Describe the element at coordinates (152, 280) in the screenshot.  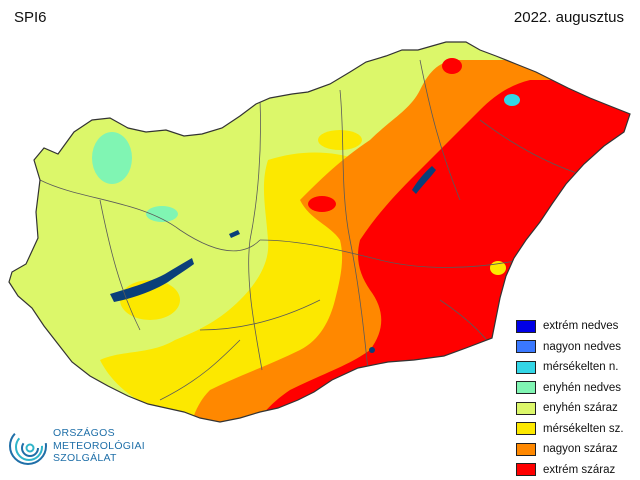
I see `lake-balaton` at that location.